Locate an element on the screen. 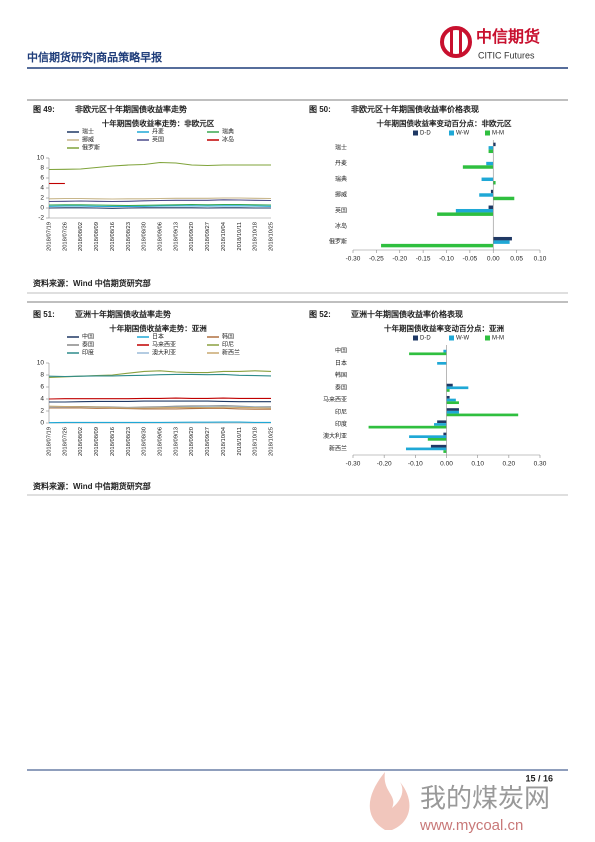 The width and height of the screenshot is (595, 842). legend-label: 挪威 is located at coordinates (88, 140).